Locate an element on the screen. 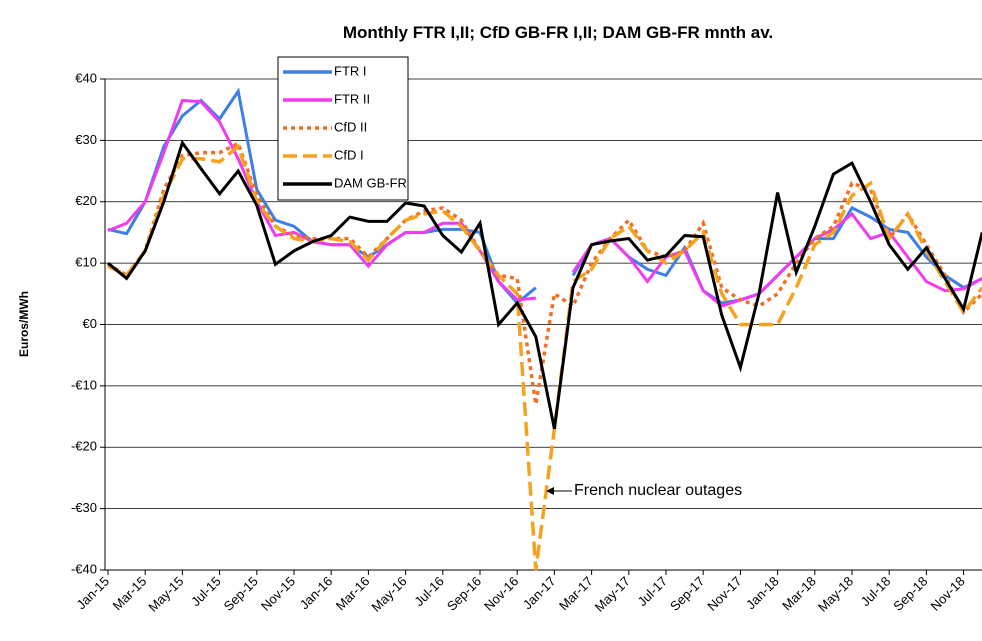 This screenshot has height=641, width=982. x-tick-label: May-16 is located at coordinates (388, 594).